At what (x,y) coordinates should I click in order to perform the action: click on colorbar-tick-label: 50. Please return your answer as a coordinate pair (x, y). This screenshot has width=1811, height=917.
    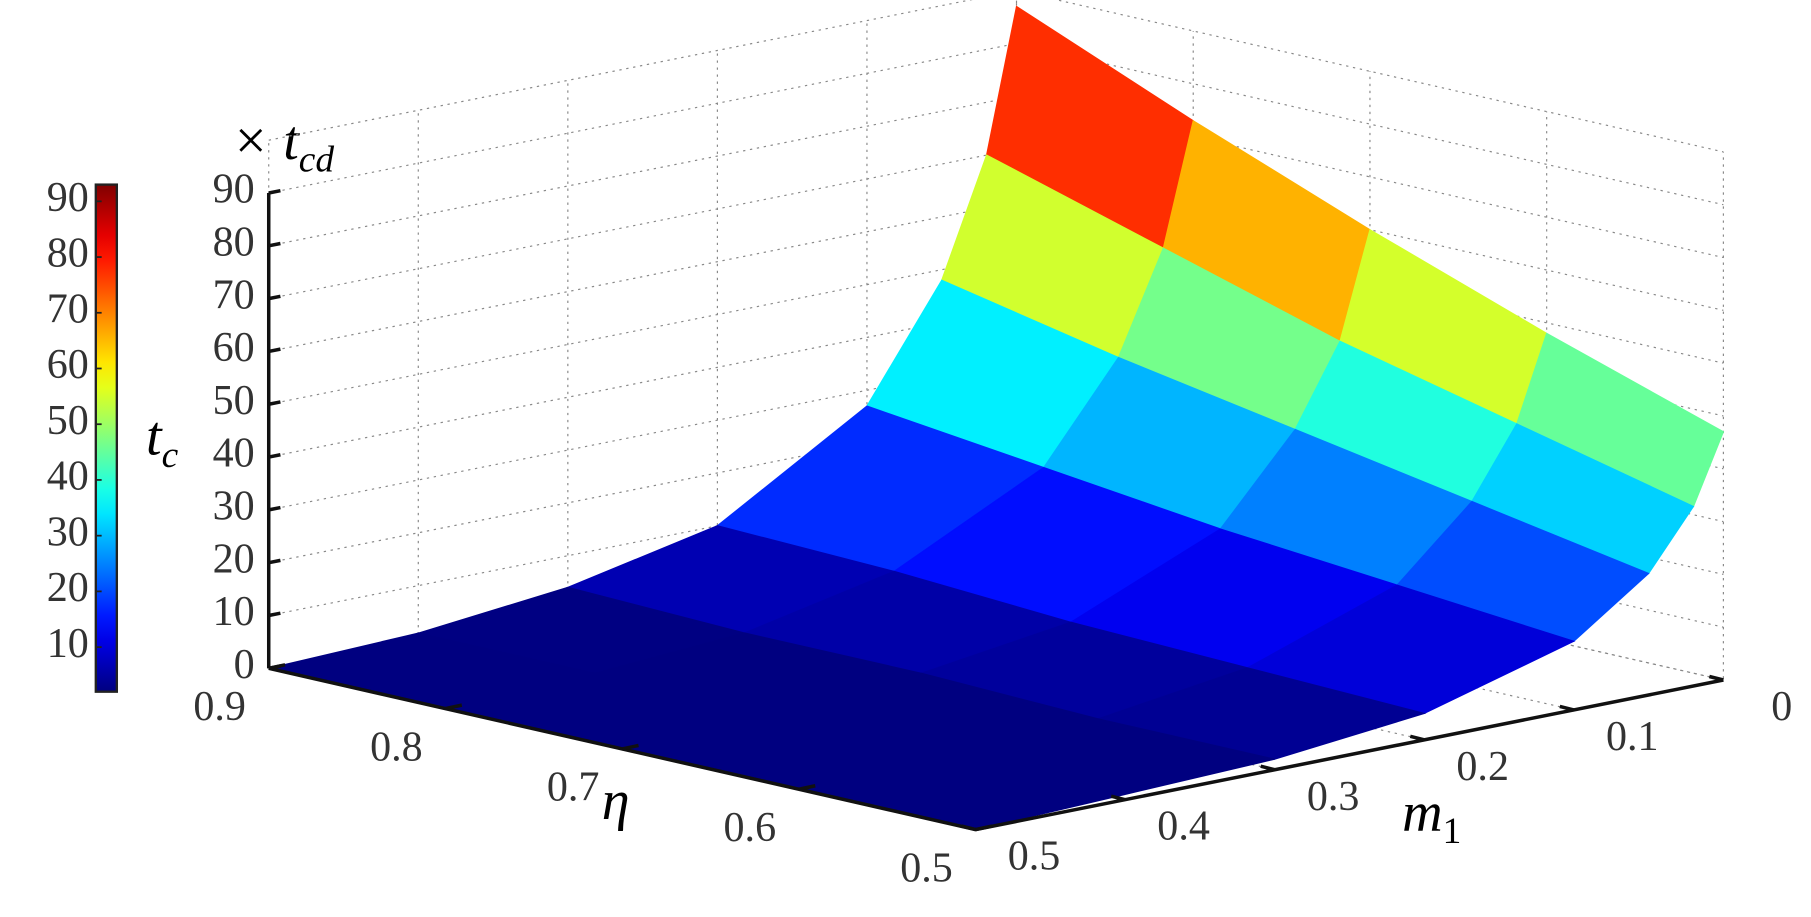
    Looking at the image, I should click on (68, 421).